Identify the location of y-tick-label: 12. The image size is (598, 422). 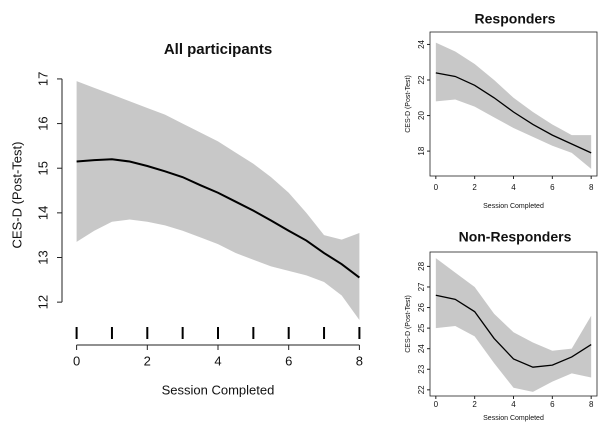
(42, 302).